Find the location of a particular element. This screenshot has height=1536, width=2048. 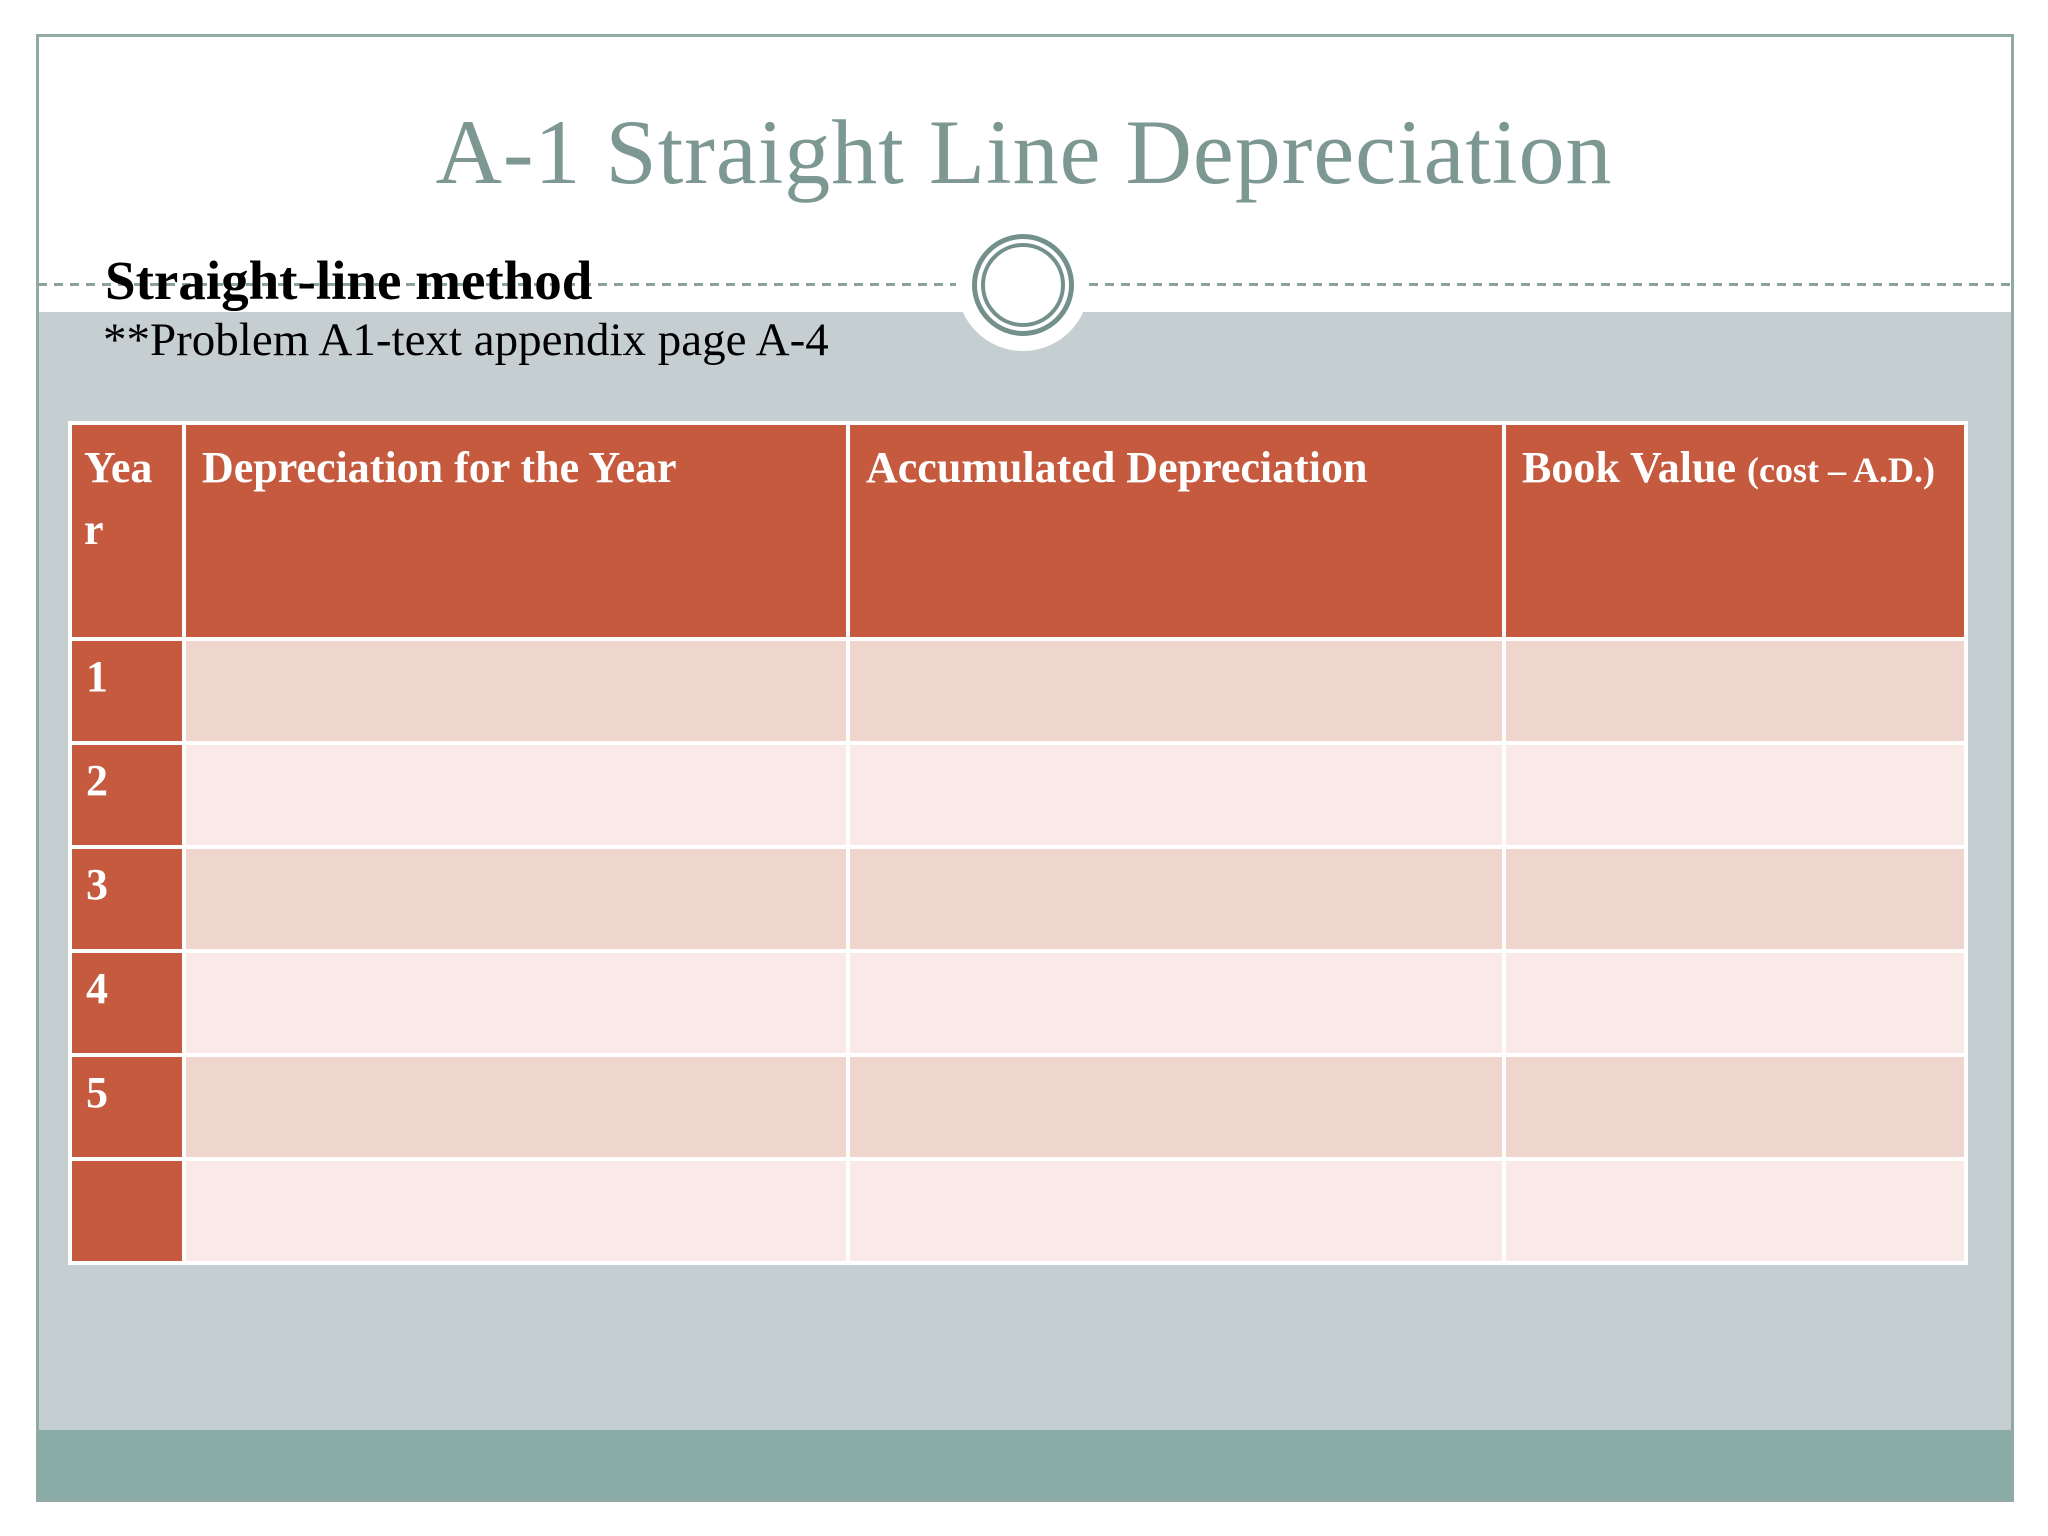

circle-inner-ring is located at coordinates (1023, 285).